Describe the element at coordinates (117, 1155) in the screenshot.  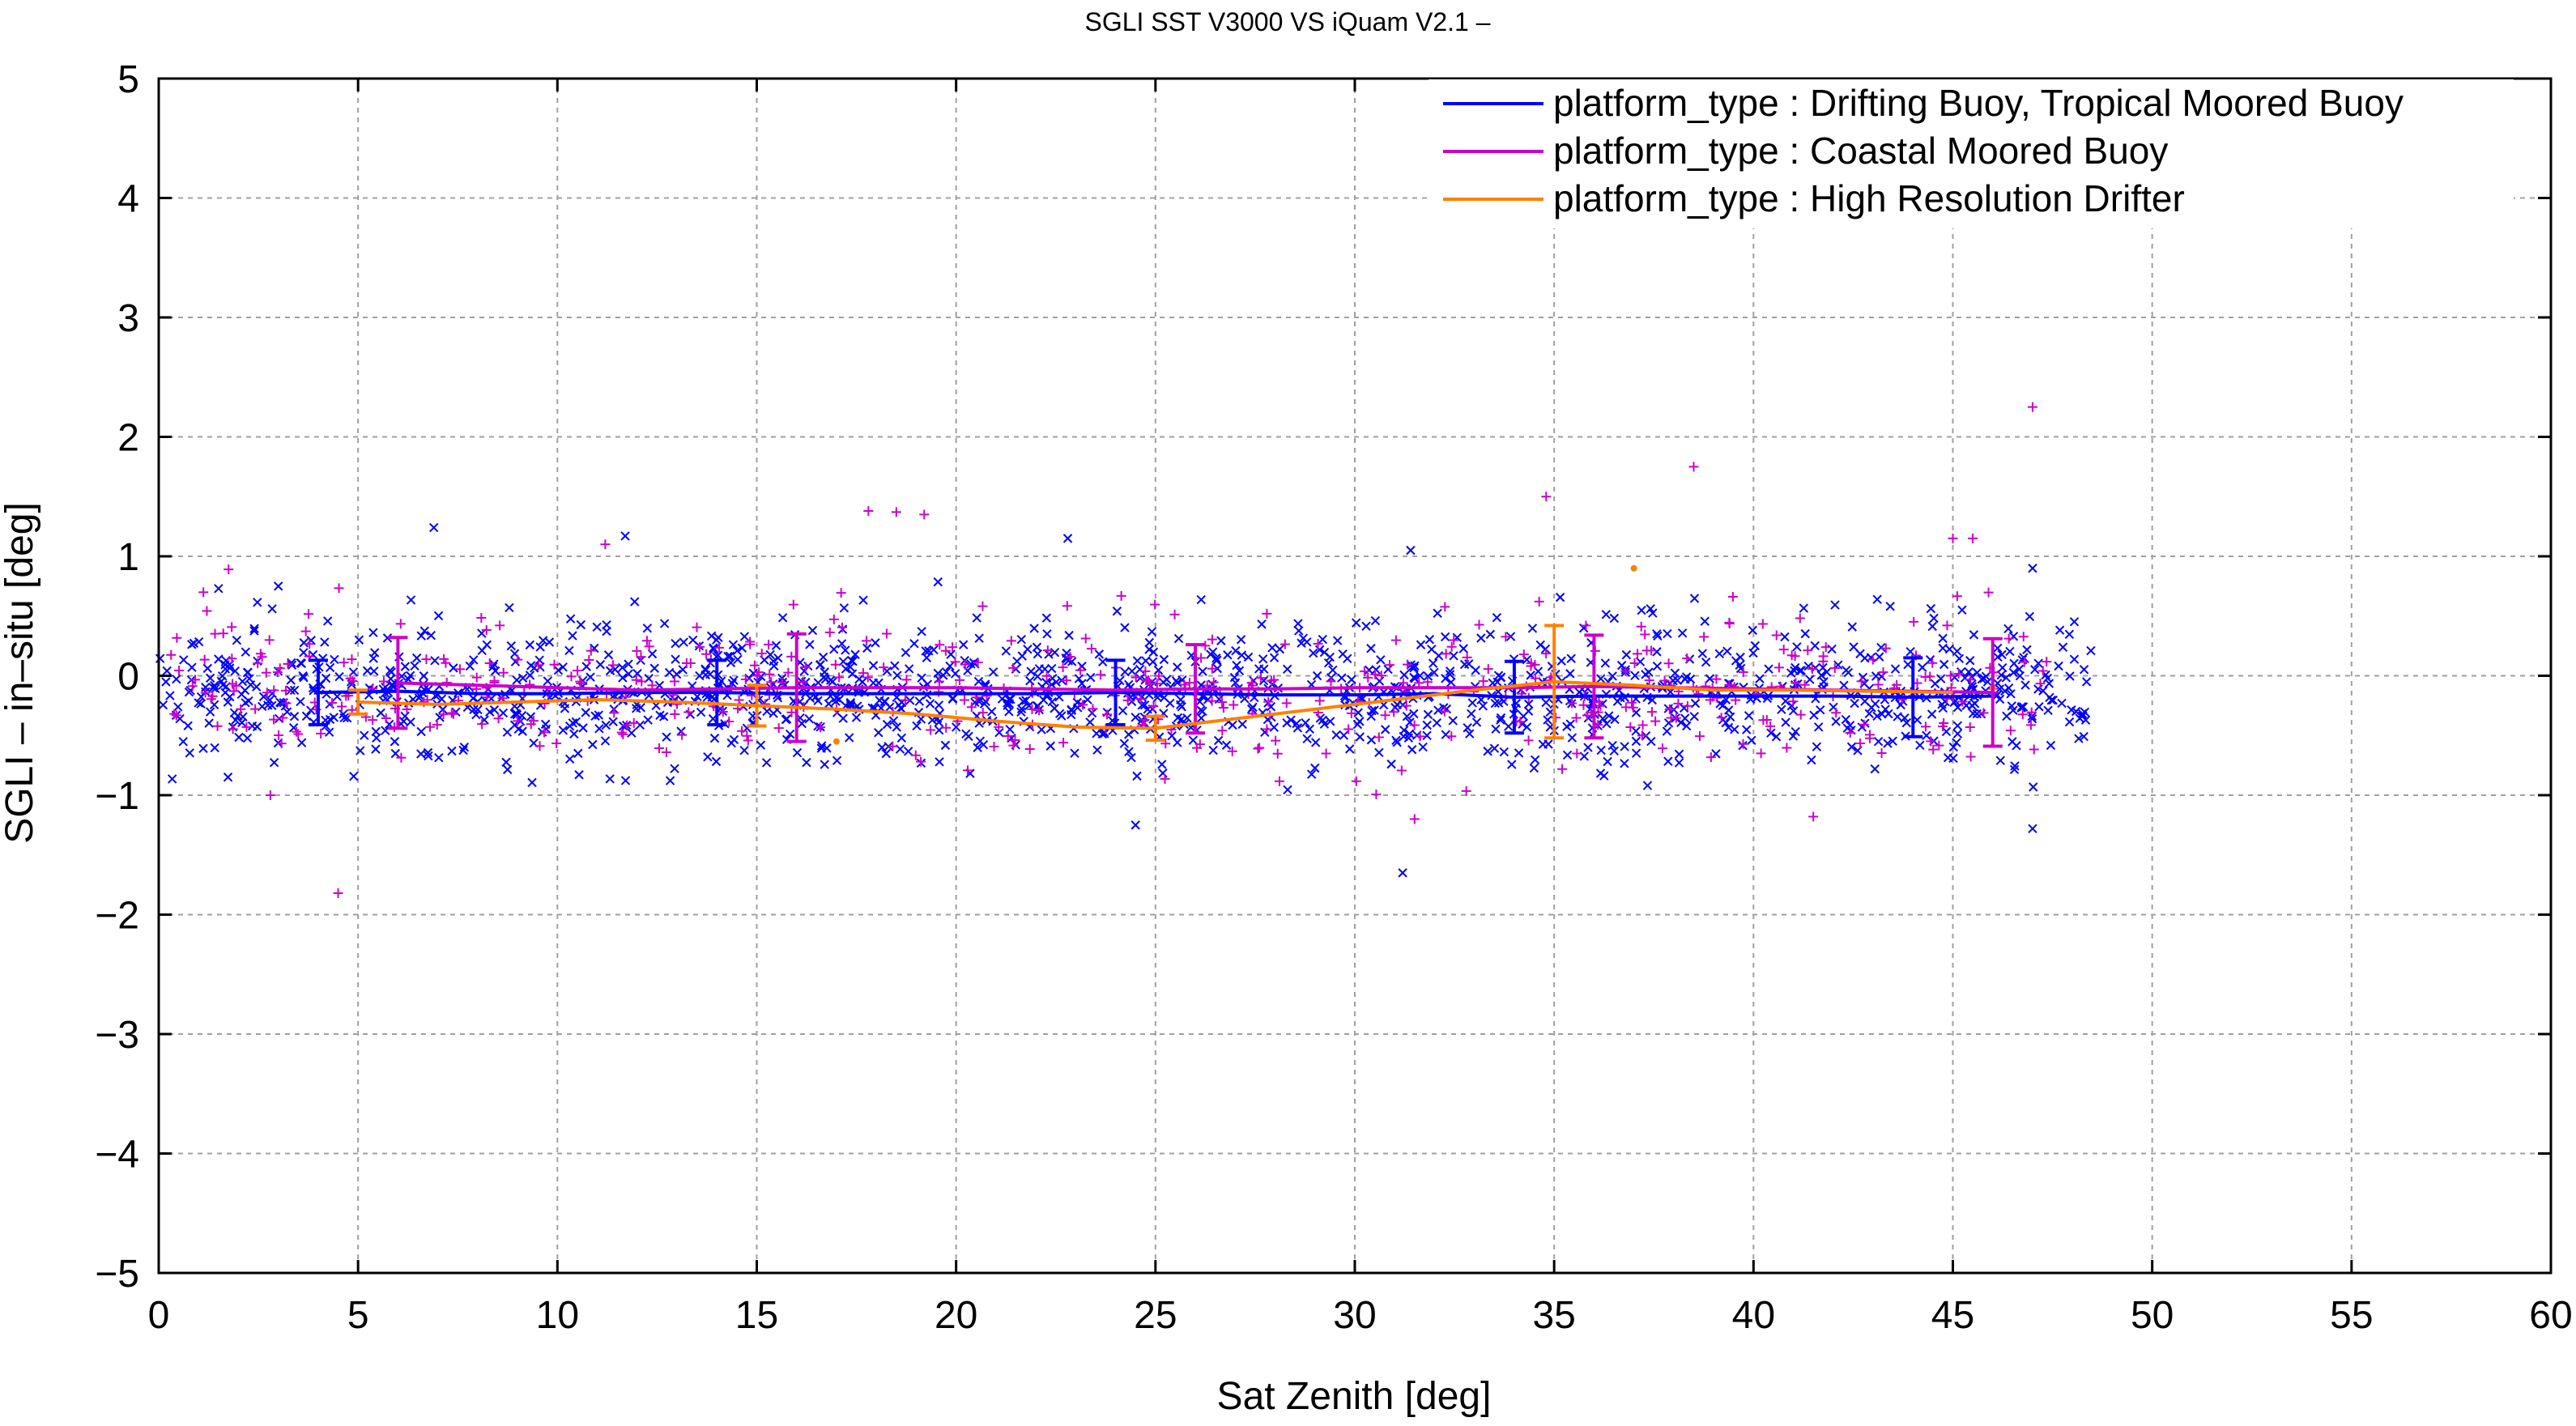
I see `y-tick-label: −4` at that location.